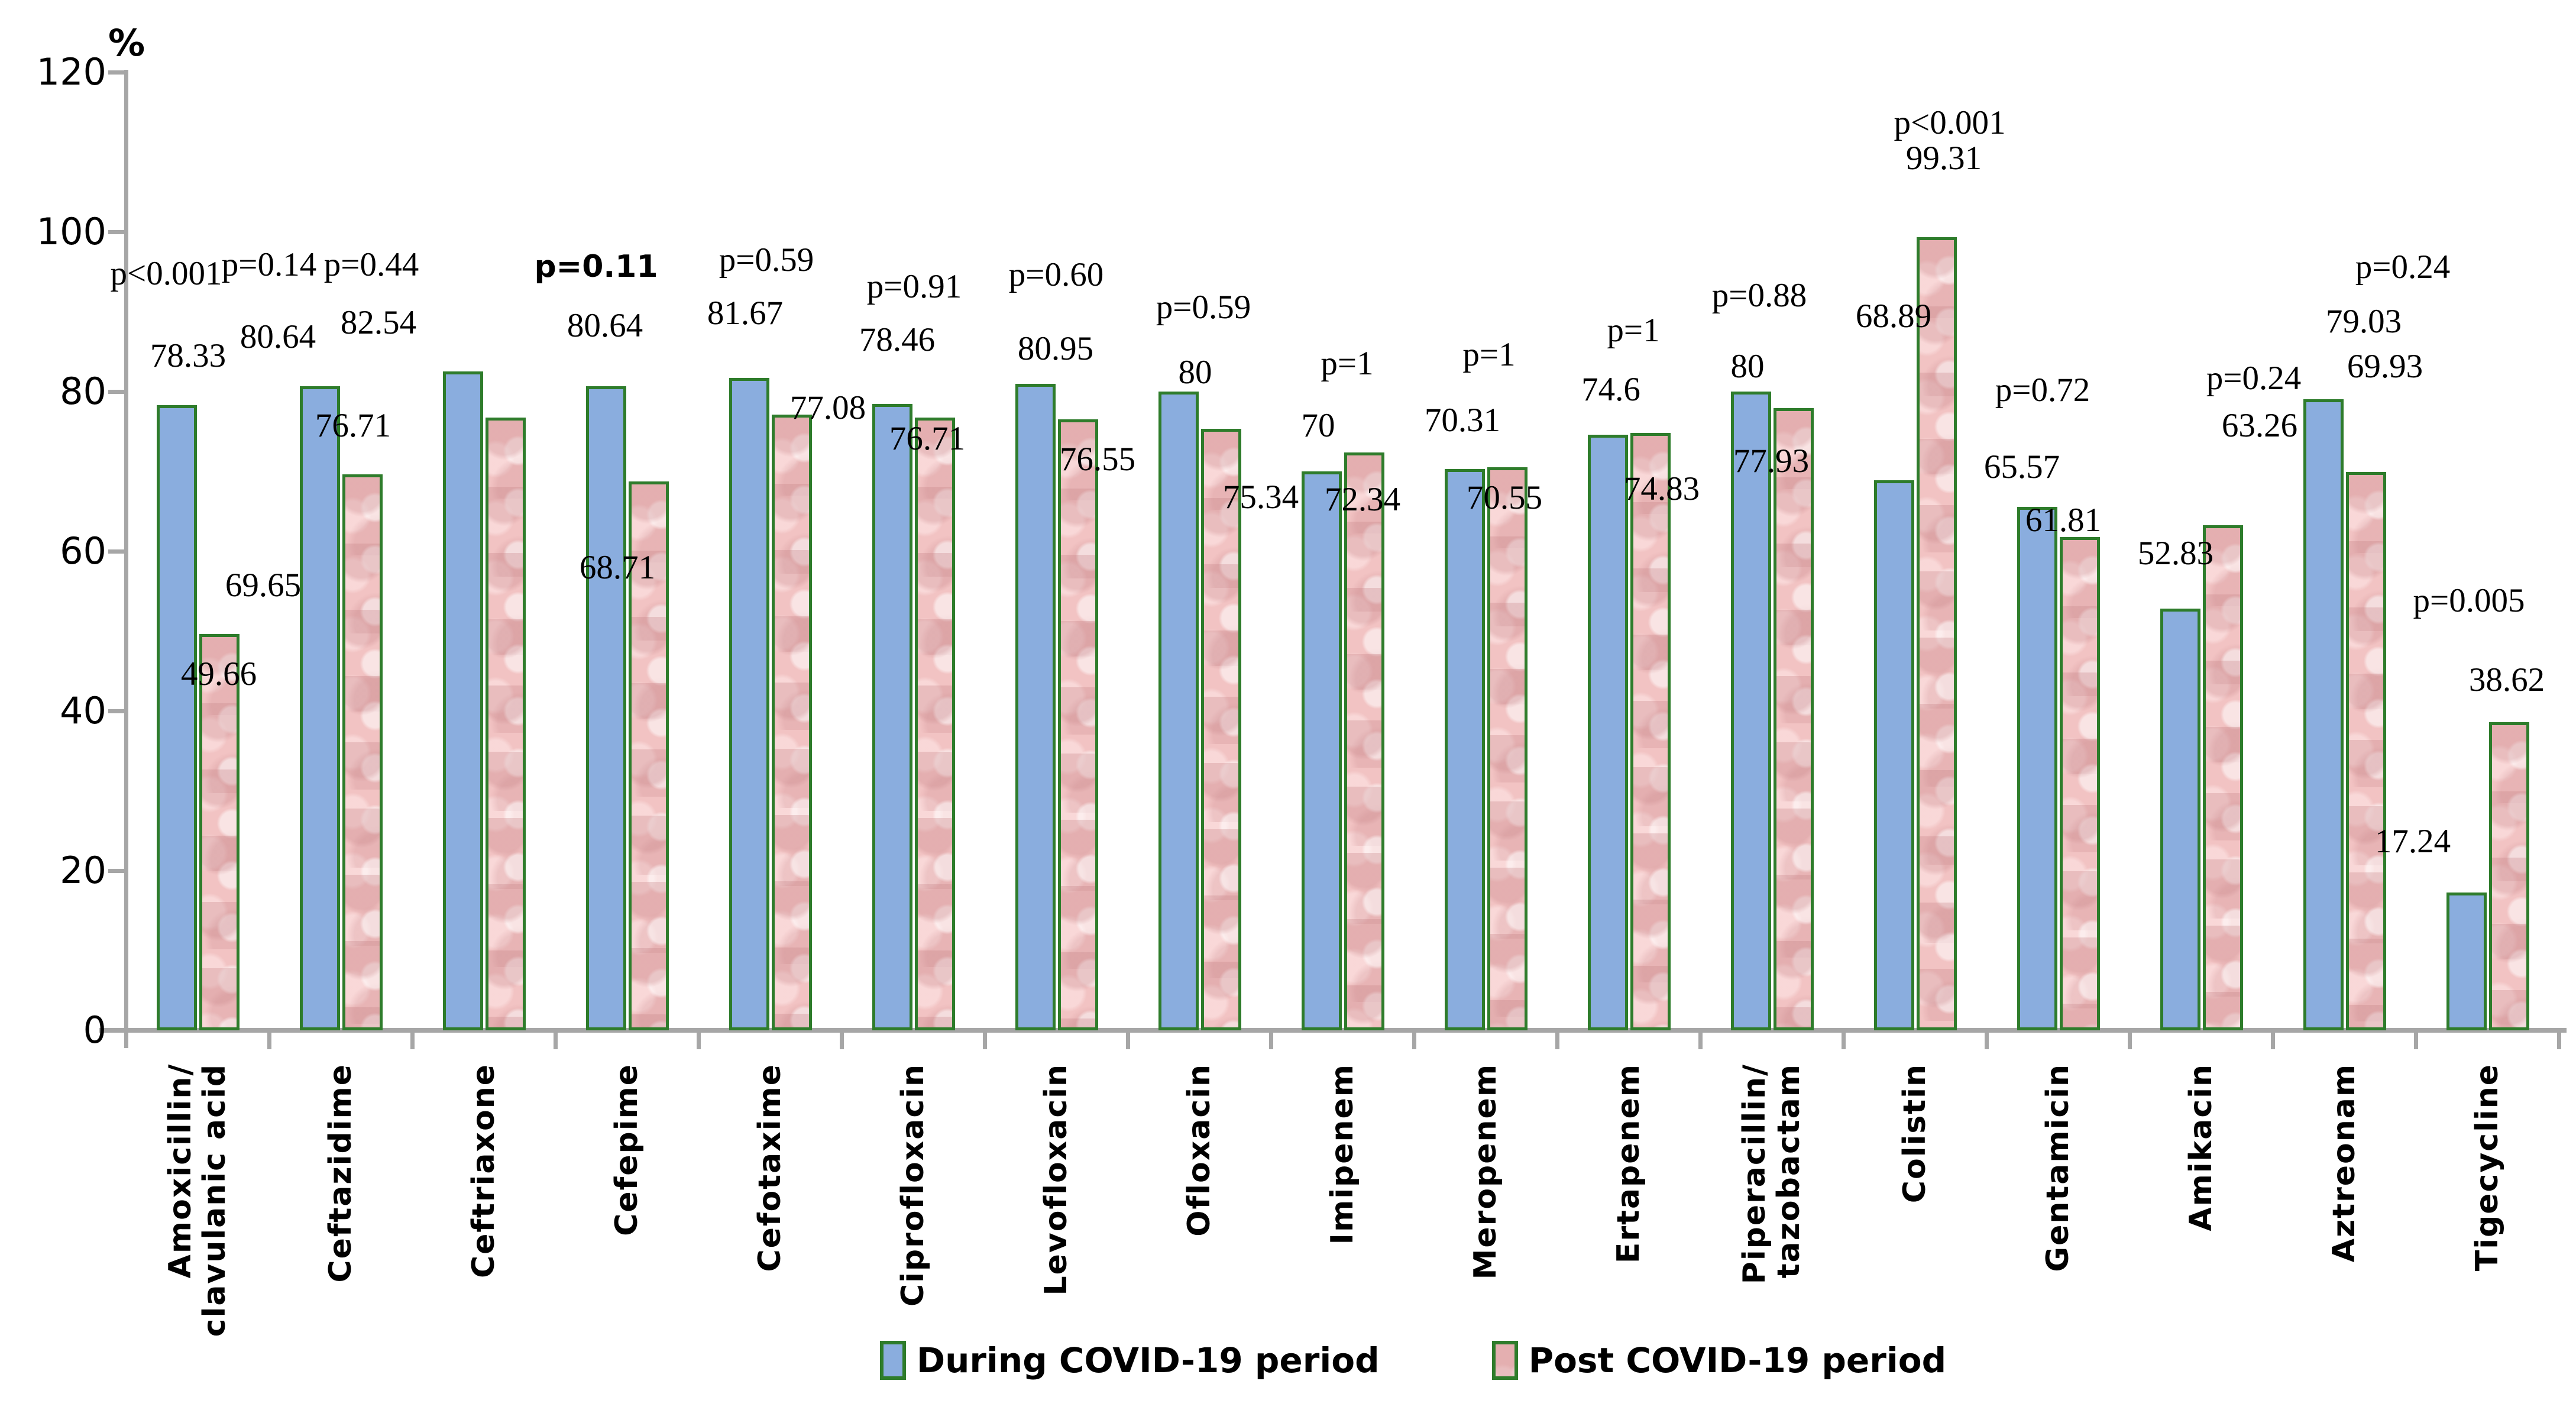 This screenshot has height=1426, width=2576. Describe the element at coordinates (746, 313) in the screenshot. I see `value-label-during: 81.67` at that location.